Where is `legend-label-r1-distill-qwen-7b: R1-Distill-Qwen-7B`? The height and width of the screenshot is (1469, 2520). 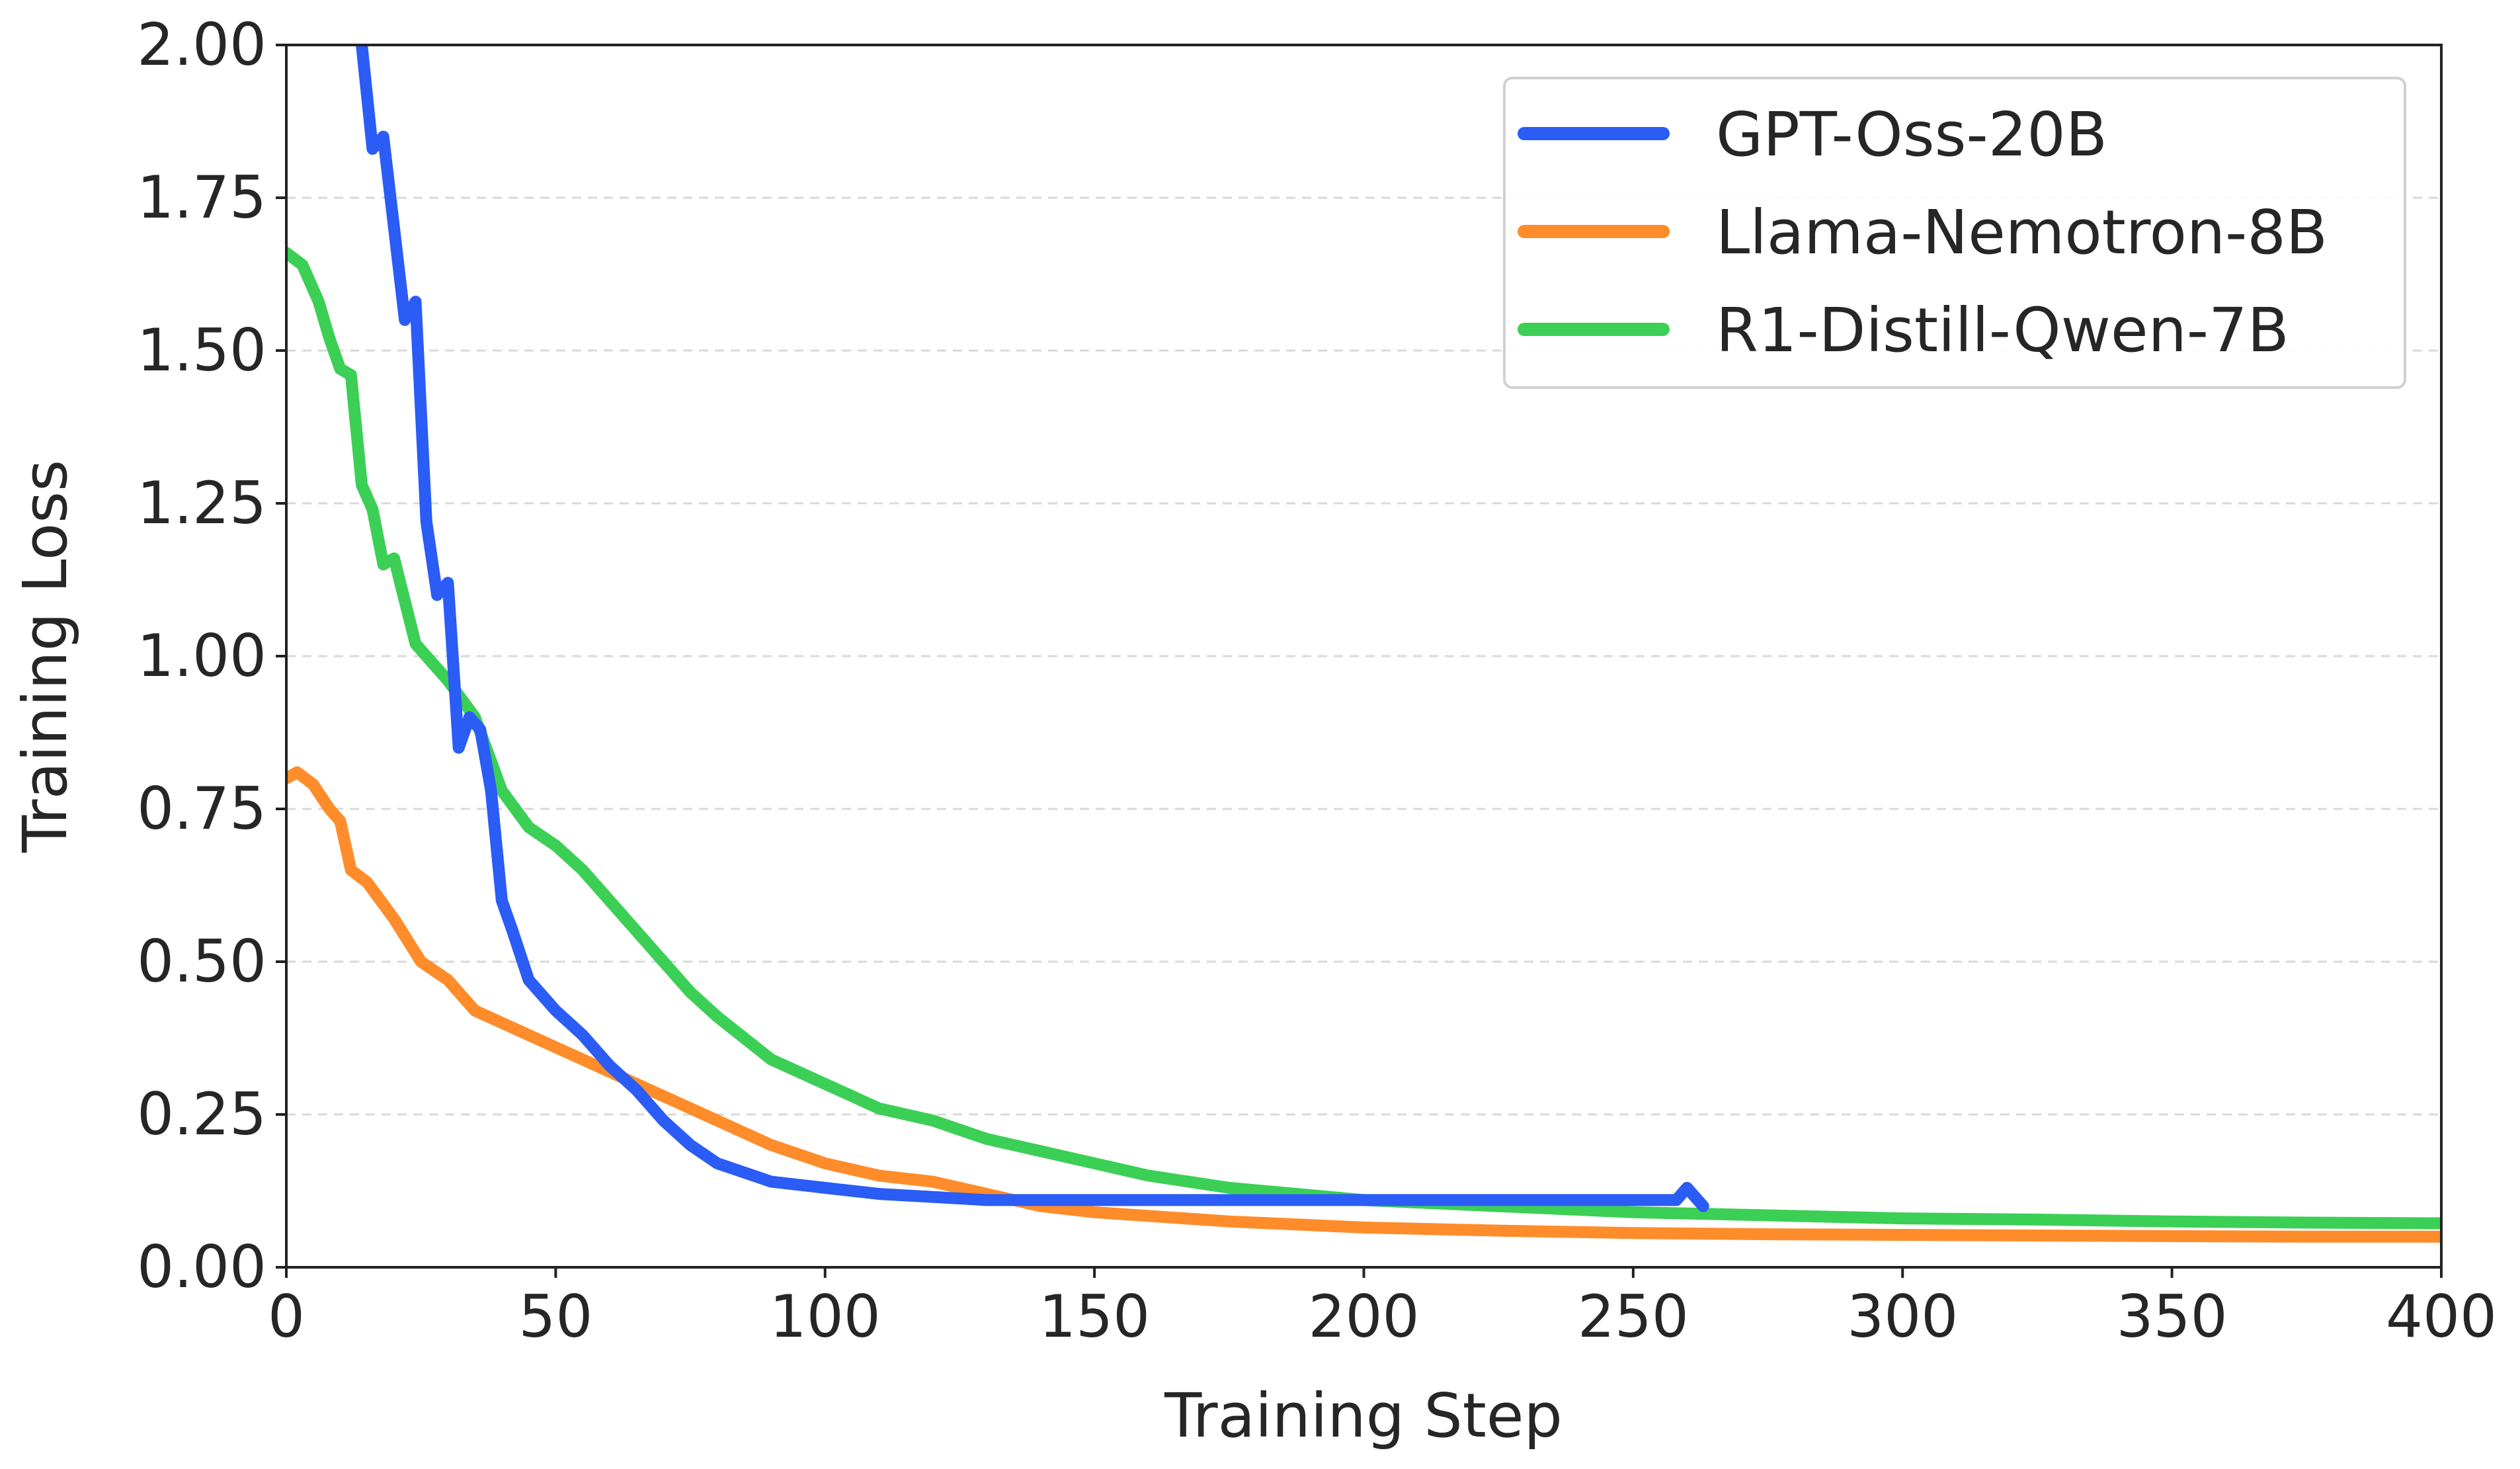
legend-label-r1-distill-qwen-7b: R1-Distill-Qwen-7B is located at coordinates (2002, 331).